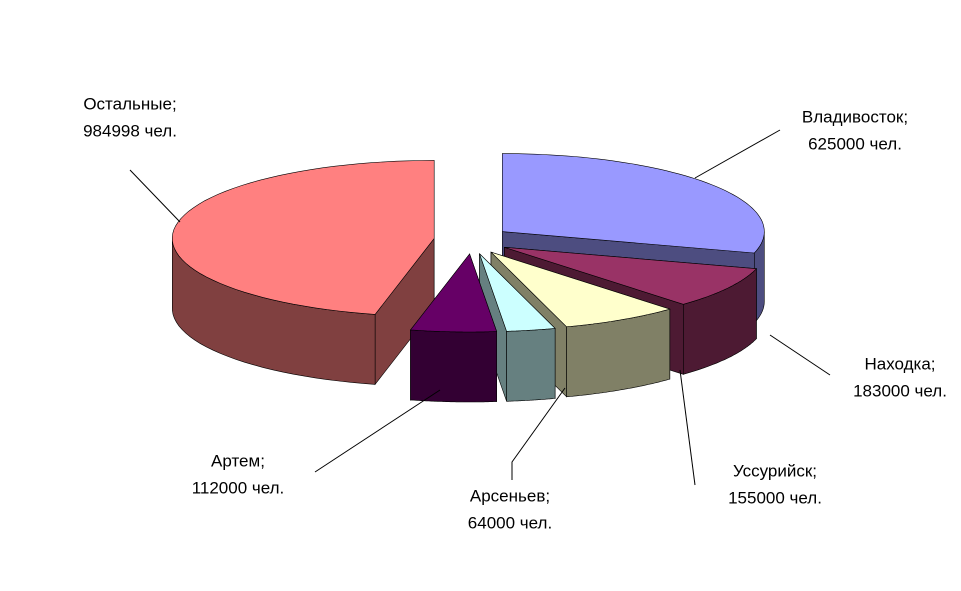 The height and width of the screenshot is (591, 961). I want to click on data-label-value: 64000 чел., so click(510, 522).